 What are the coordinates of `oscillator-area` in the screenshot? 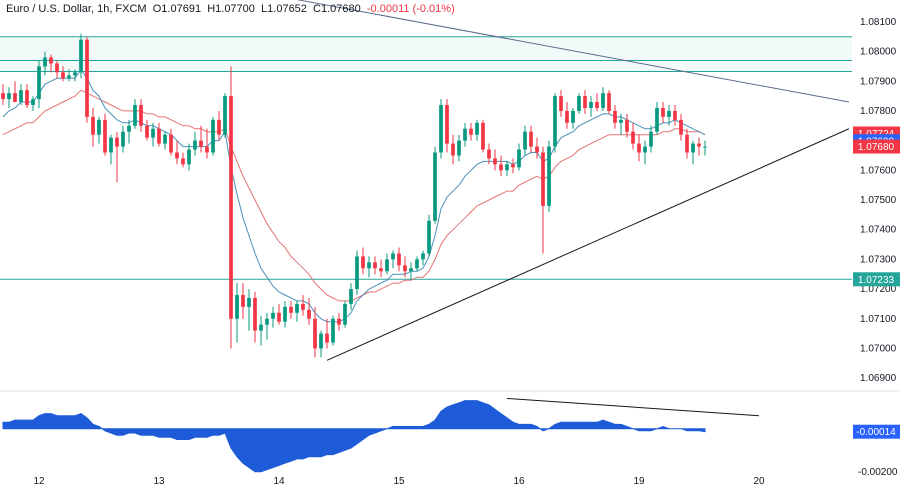 It's located at (354, 436).